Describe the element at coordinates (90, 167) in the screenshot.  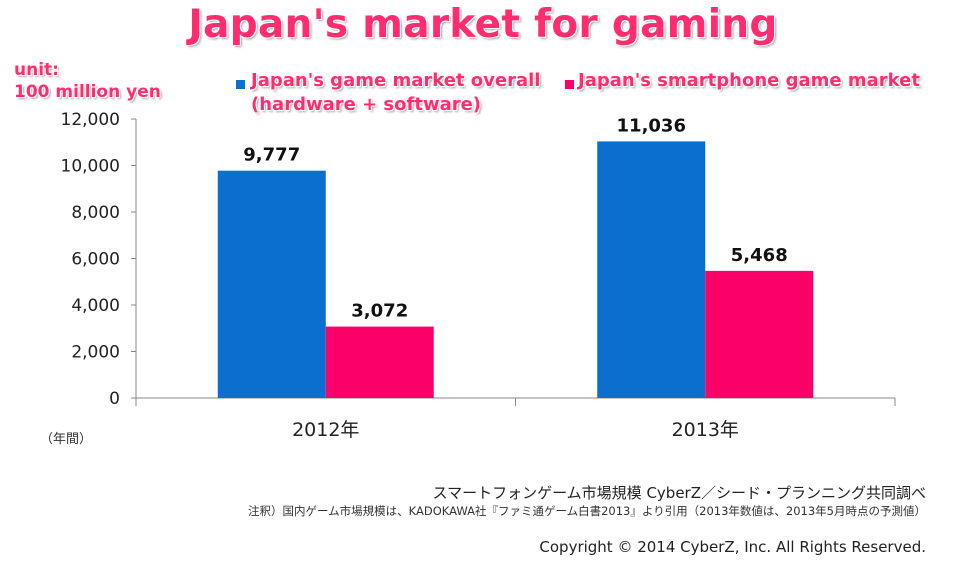
I see `y-tick-label: 10,000` at that location.